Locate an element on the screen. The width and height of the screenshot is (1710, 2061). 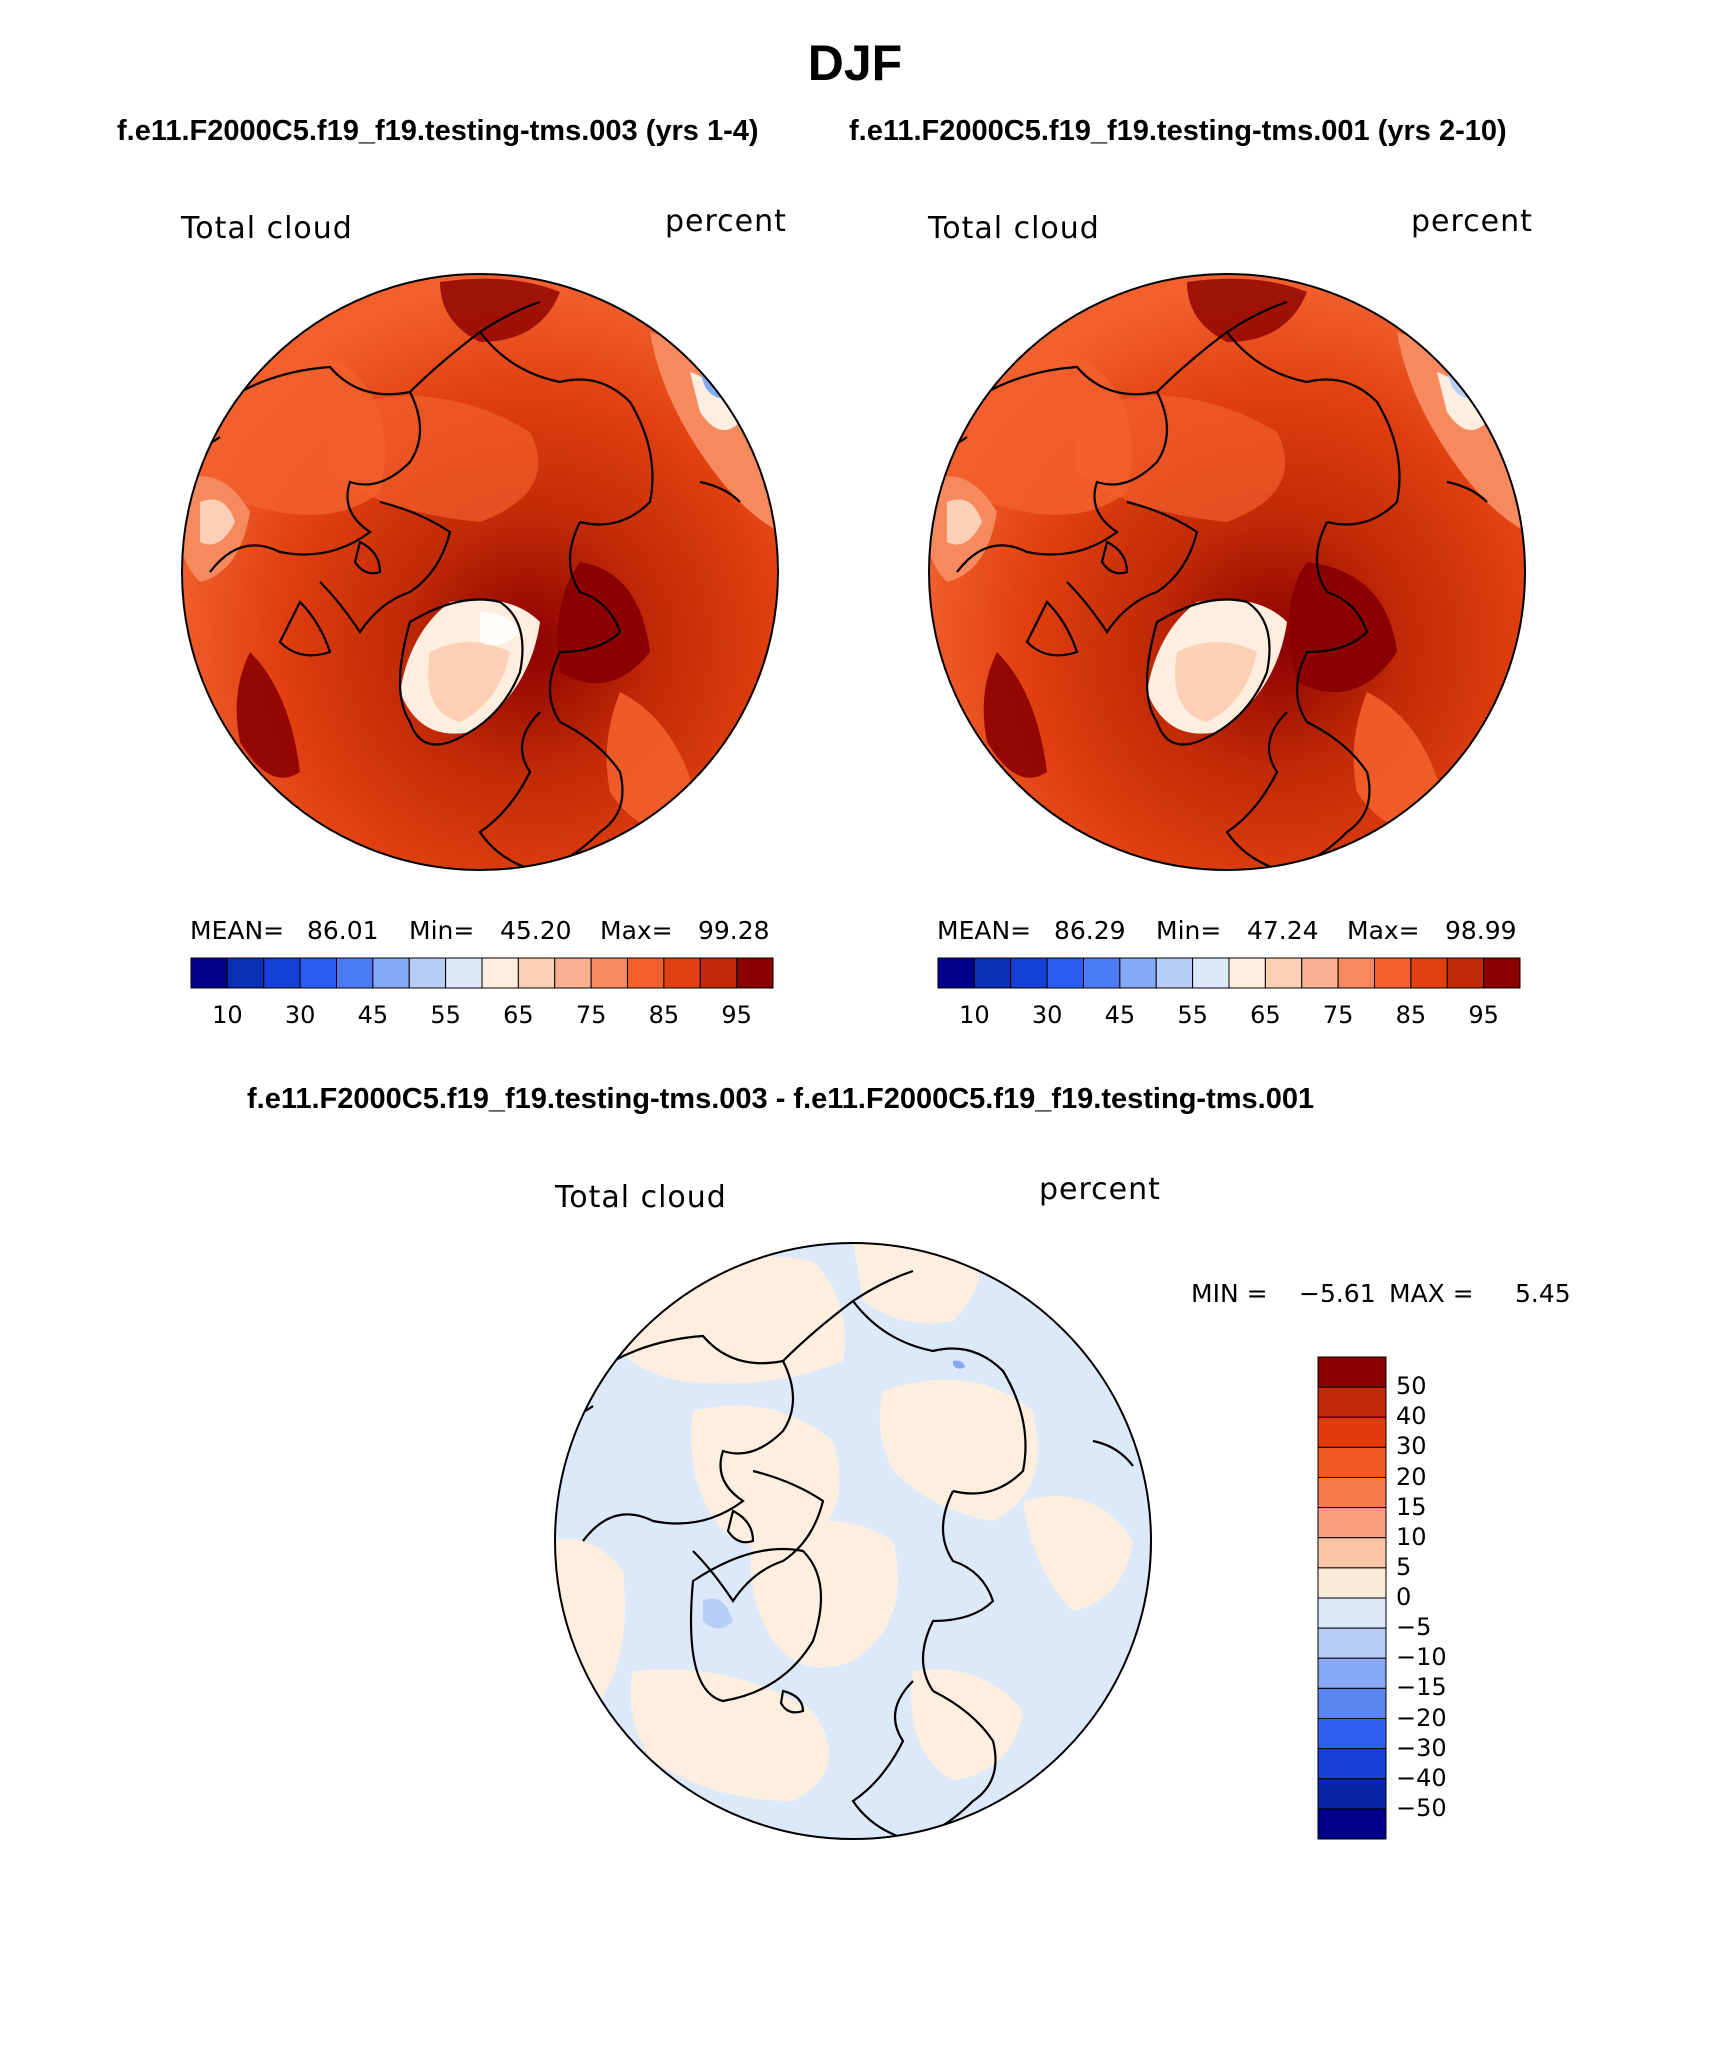
diff-max-value: 5.45 is located at coordinates (1543, 1293).